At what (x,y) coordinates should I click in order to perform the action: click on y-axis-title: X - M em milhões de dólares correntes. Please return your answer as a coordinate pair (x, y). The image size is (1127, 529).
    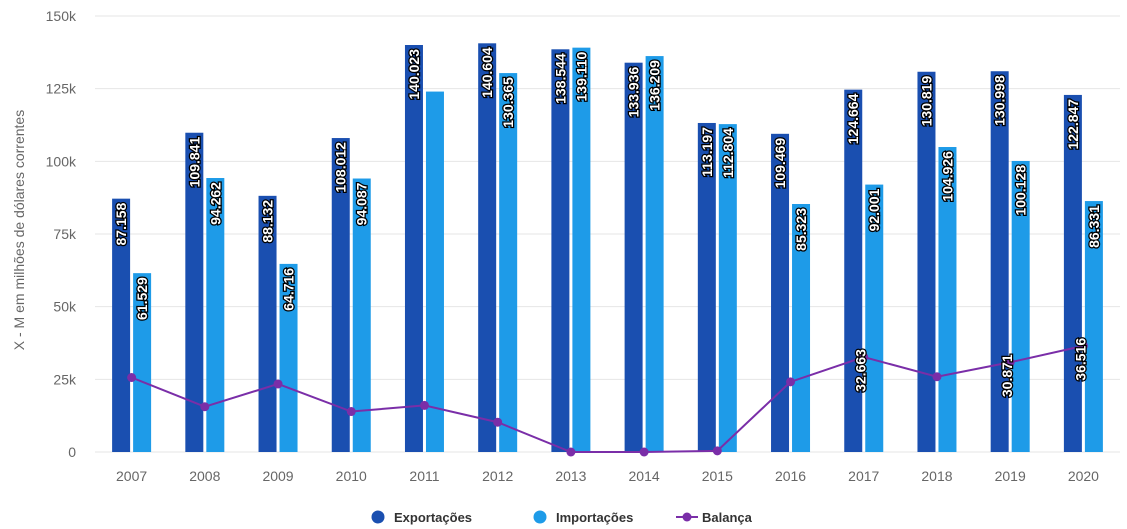
    Looking at the image, I should click on (19, 230).